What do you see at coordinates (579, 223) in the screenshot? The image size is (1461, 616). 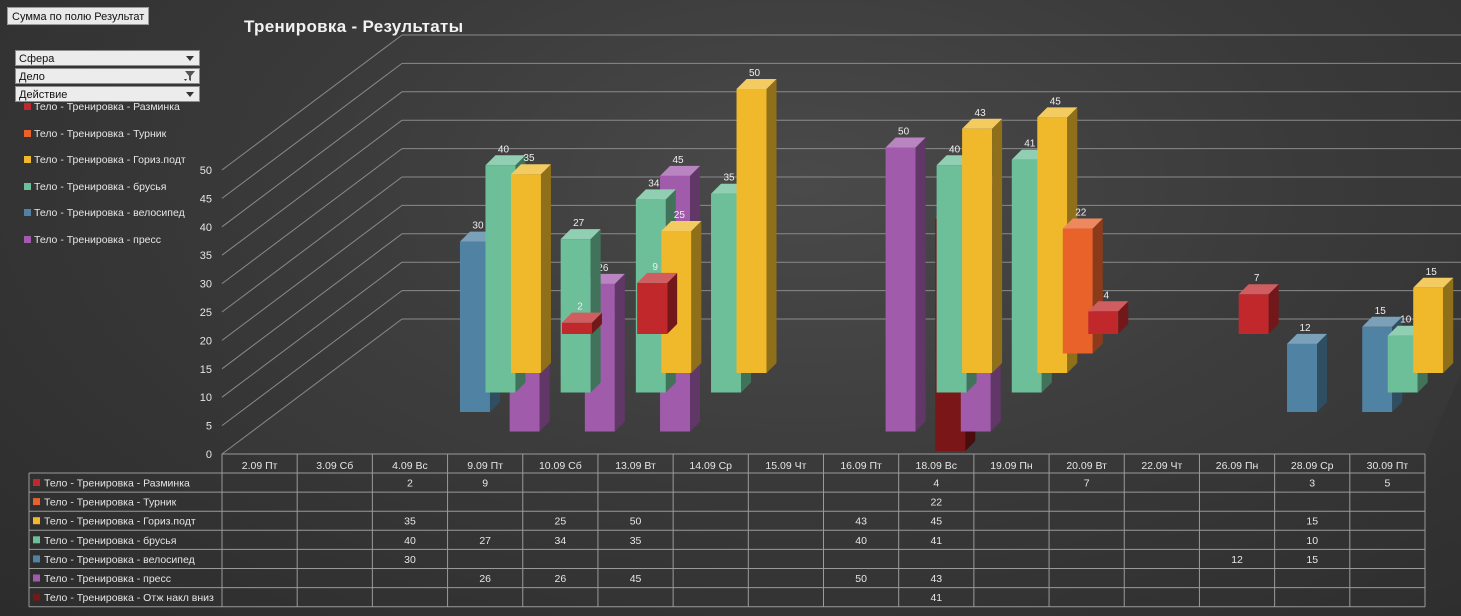 I see `data-label: 27` at bounding box center [579, 223].